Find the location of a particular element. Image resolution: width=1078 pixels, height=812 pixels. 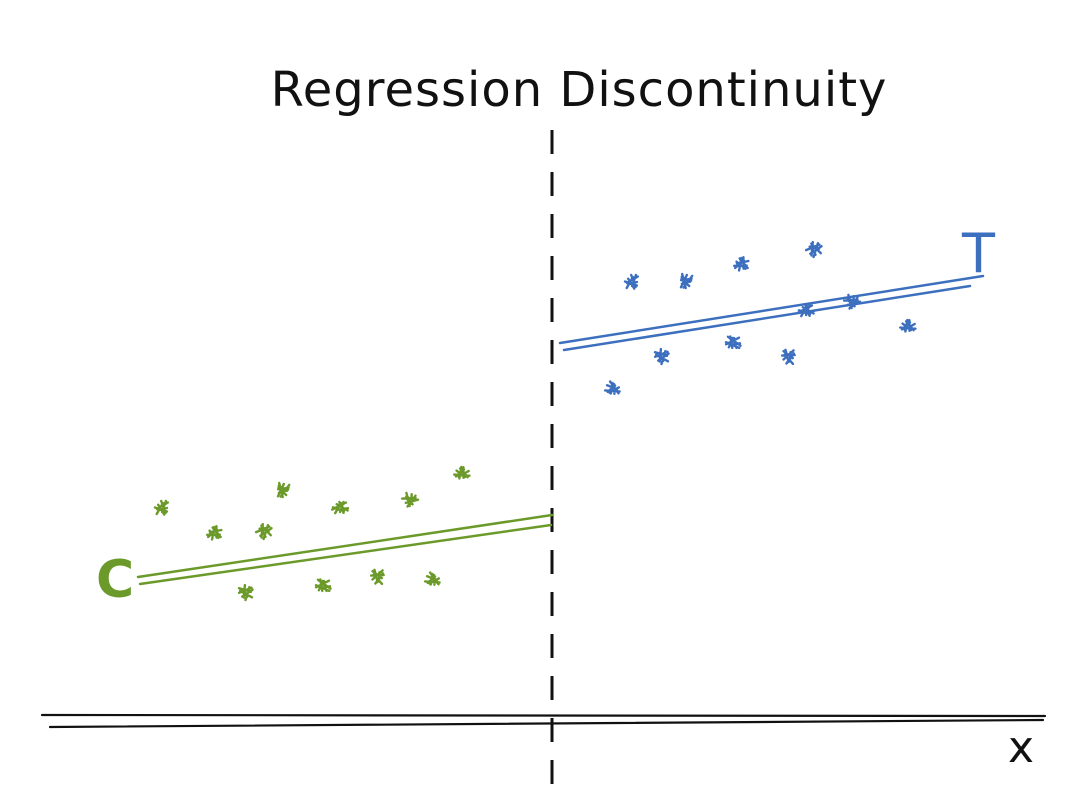

treatment-label: T is located at coordinates (978, 253).